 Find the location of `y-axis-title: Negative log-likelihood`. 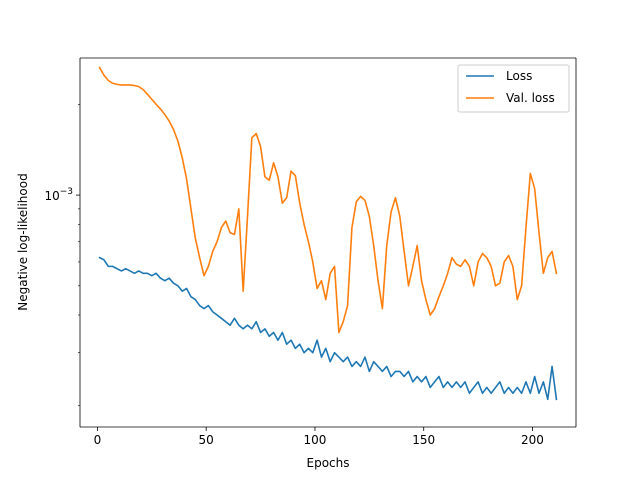

y-axis-title: Negative log-likelihood is located at coordinates (23, 241).